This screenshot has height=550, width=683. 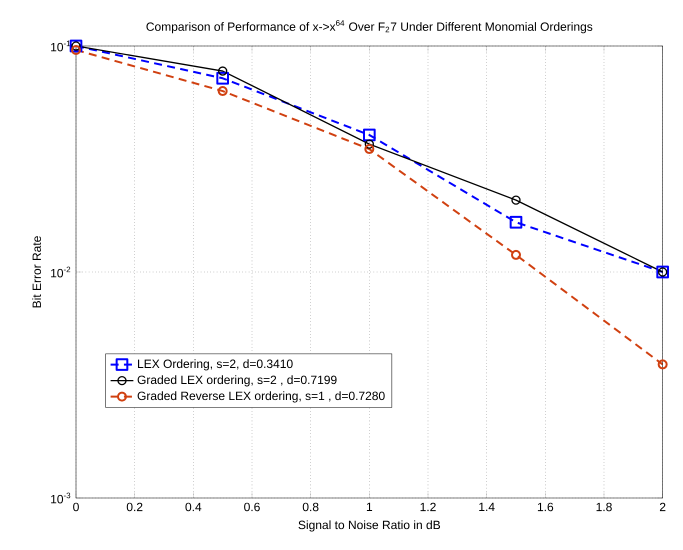 I want to click on x-tick-label: 0.4, so click(x=193, y=507).